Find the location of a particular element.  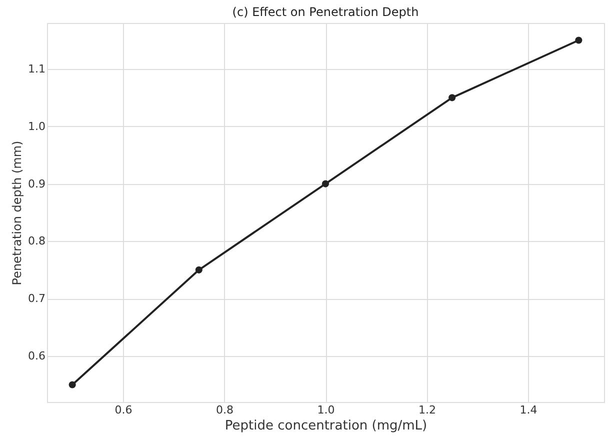

x-tick-label: 1.2 is located at coordinates (427, 410).